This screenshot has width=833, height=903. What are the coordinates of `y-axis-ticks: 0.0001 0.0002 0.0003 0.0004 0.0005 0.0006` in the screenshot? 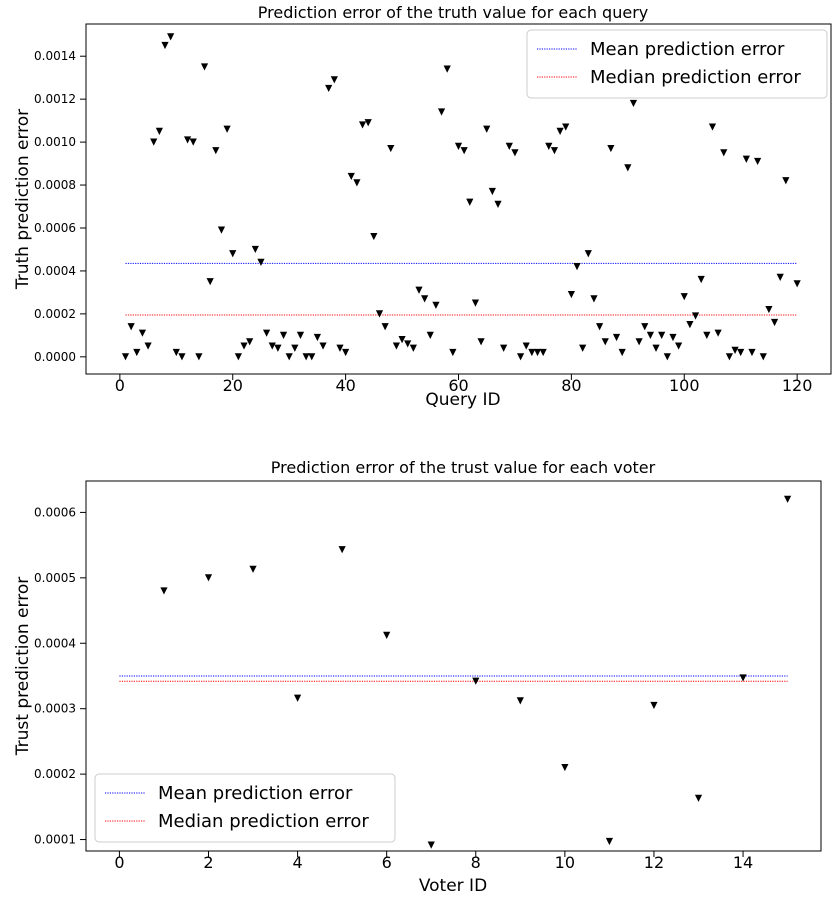 It's located at (60, 676).